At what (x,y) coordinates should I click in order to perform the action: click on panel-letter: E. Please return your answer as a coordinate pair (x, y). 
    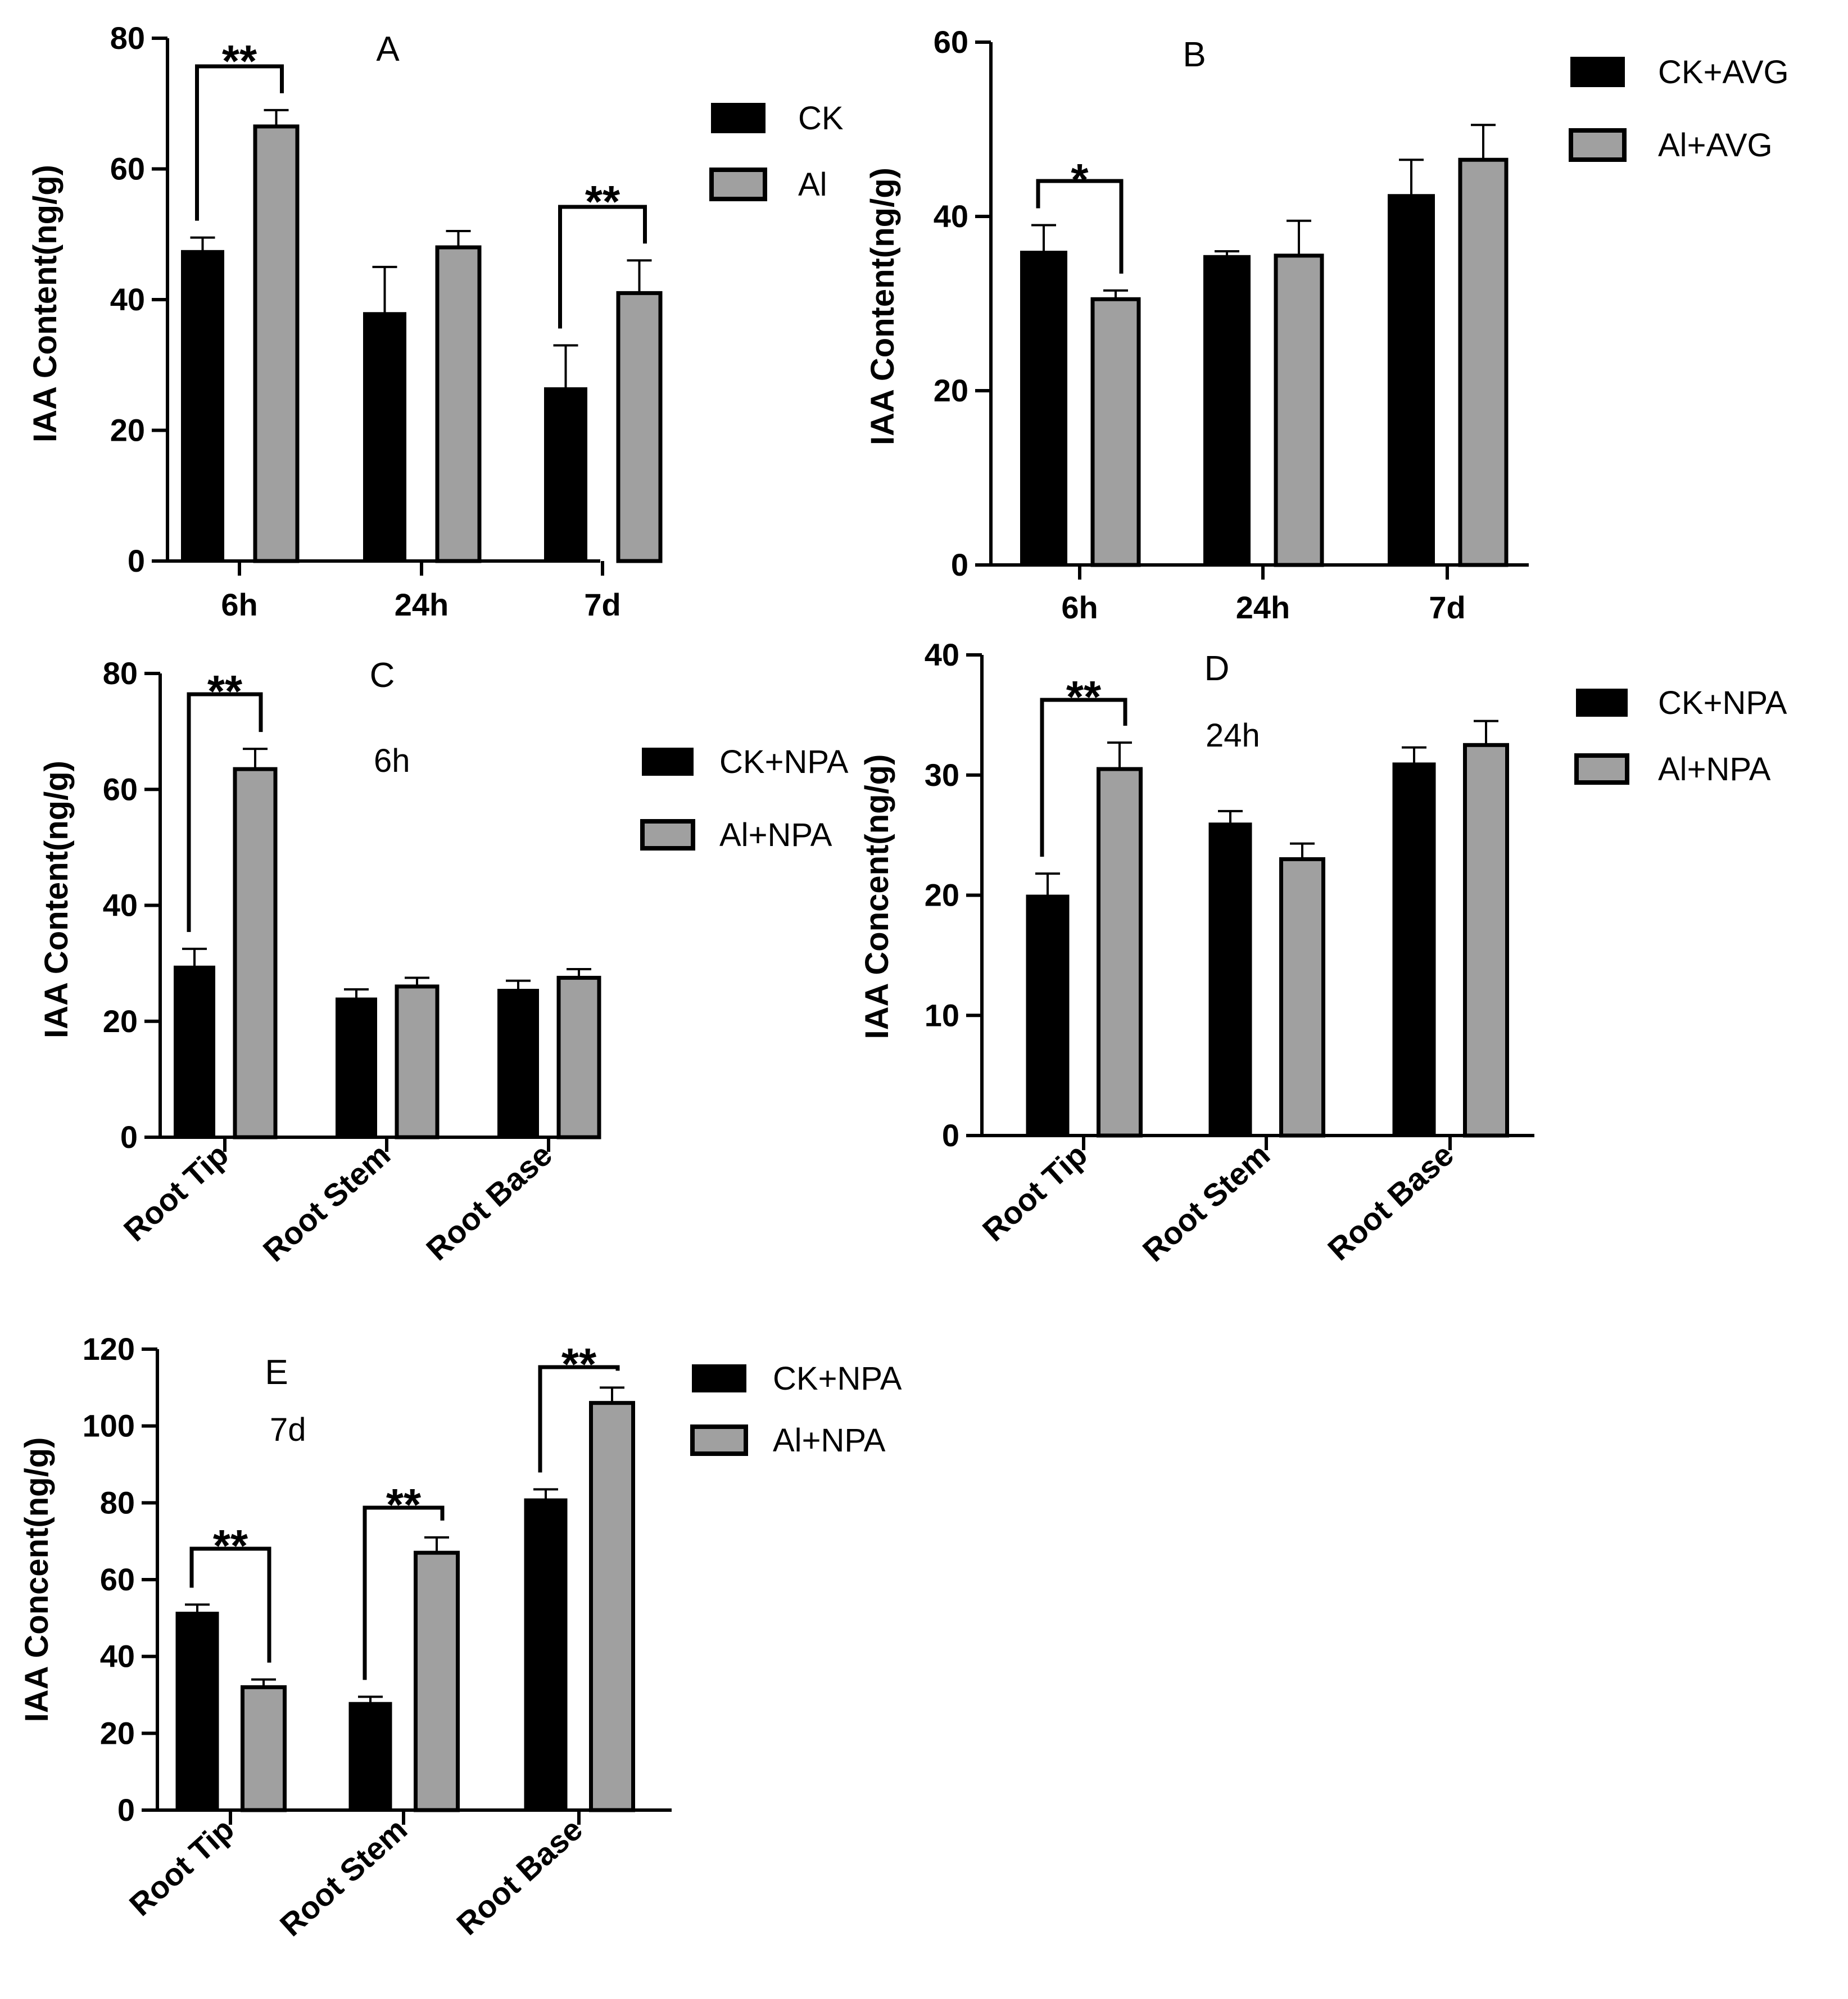
    Looking at the image, I should click on (276, 1372).